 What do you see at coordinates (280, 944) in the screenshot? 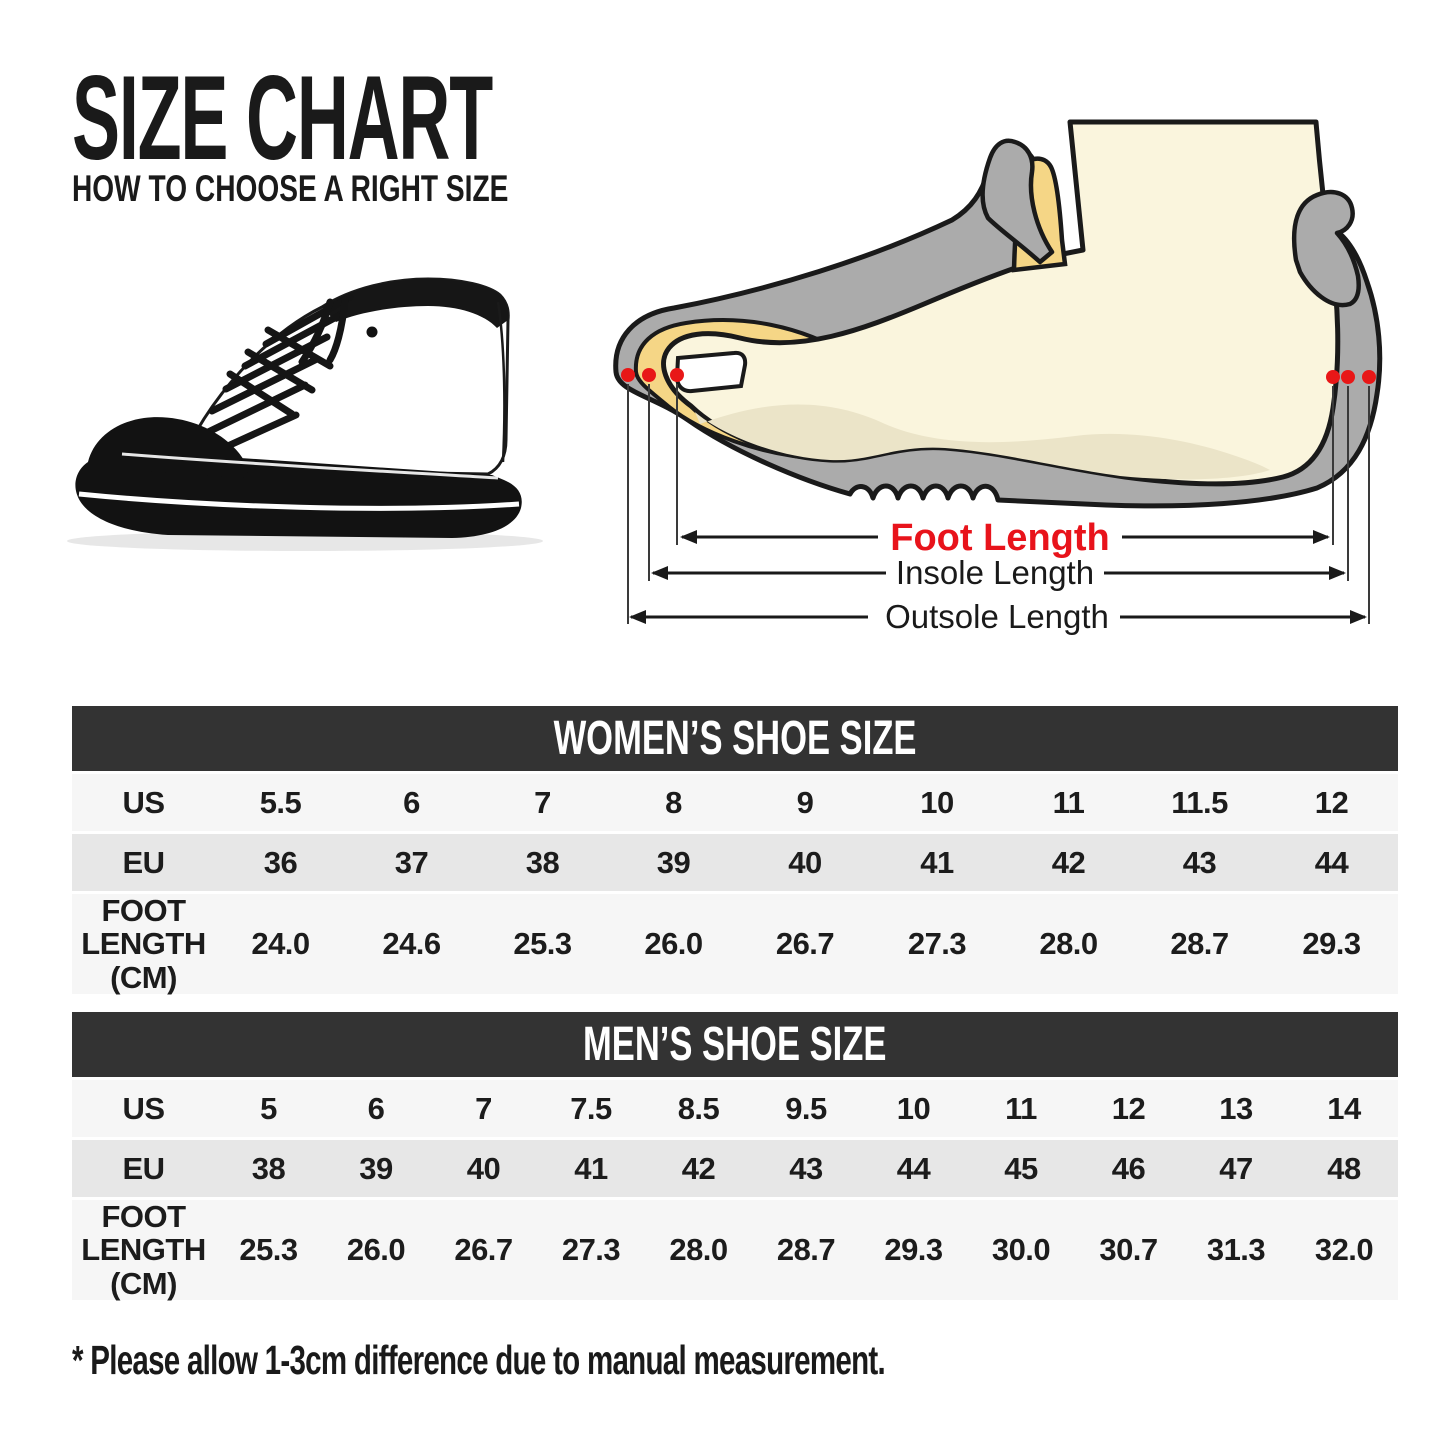
I see `size-cell: 24.0` at bounding box center [280, 944].